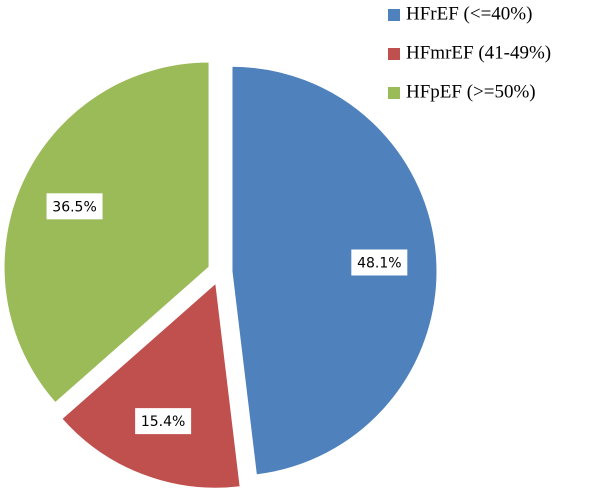  What do you see at coordinates (469, 13) in the screenshot?
I see `legend-label: HFrEF (<=40%)` at bounding box center [469, 13].